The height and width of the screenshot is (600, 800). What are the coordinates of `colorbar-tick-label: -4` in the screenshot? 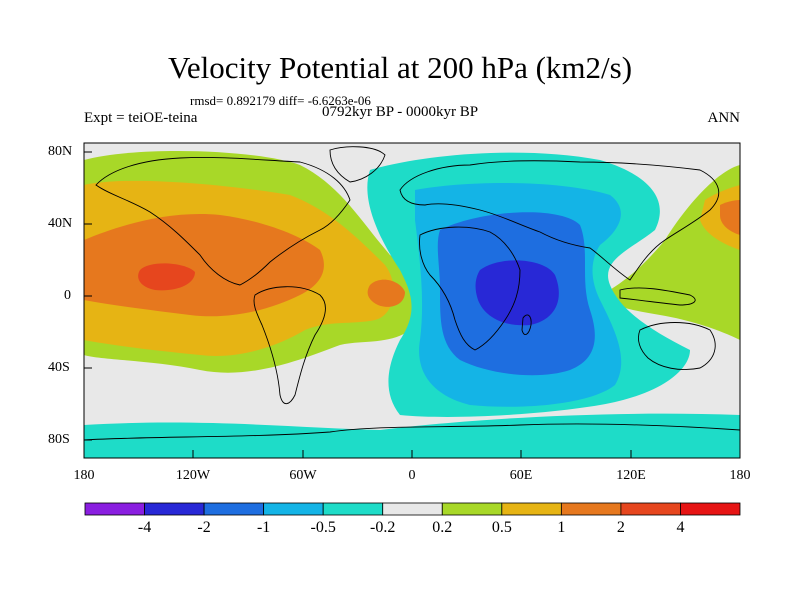 It's located at (144, 527).